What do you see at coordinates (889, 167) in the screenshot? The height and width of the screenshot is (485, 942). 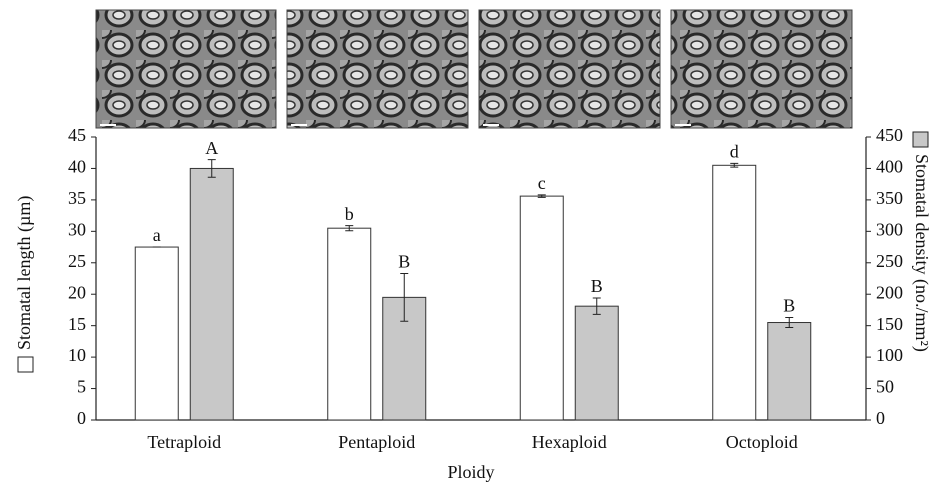 I see `y2-tick-label: 400` at bounding box center [889, 167].